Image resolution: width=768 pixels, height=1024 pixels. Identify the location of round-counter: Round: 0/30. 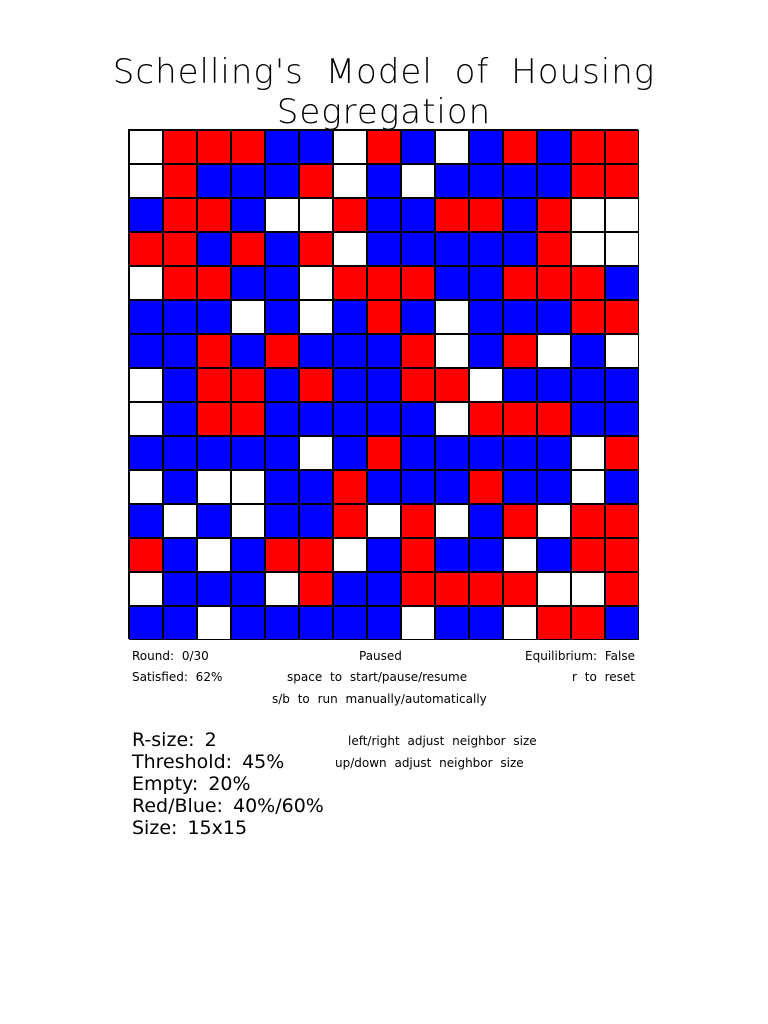
(170, 656).